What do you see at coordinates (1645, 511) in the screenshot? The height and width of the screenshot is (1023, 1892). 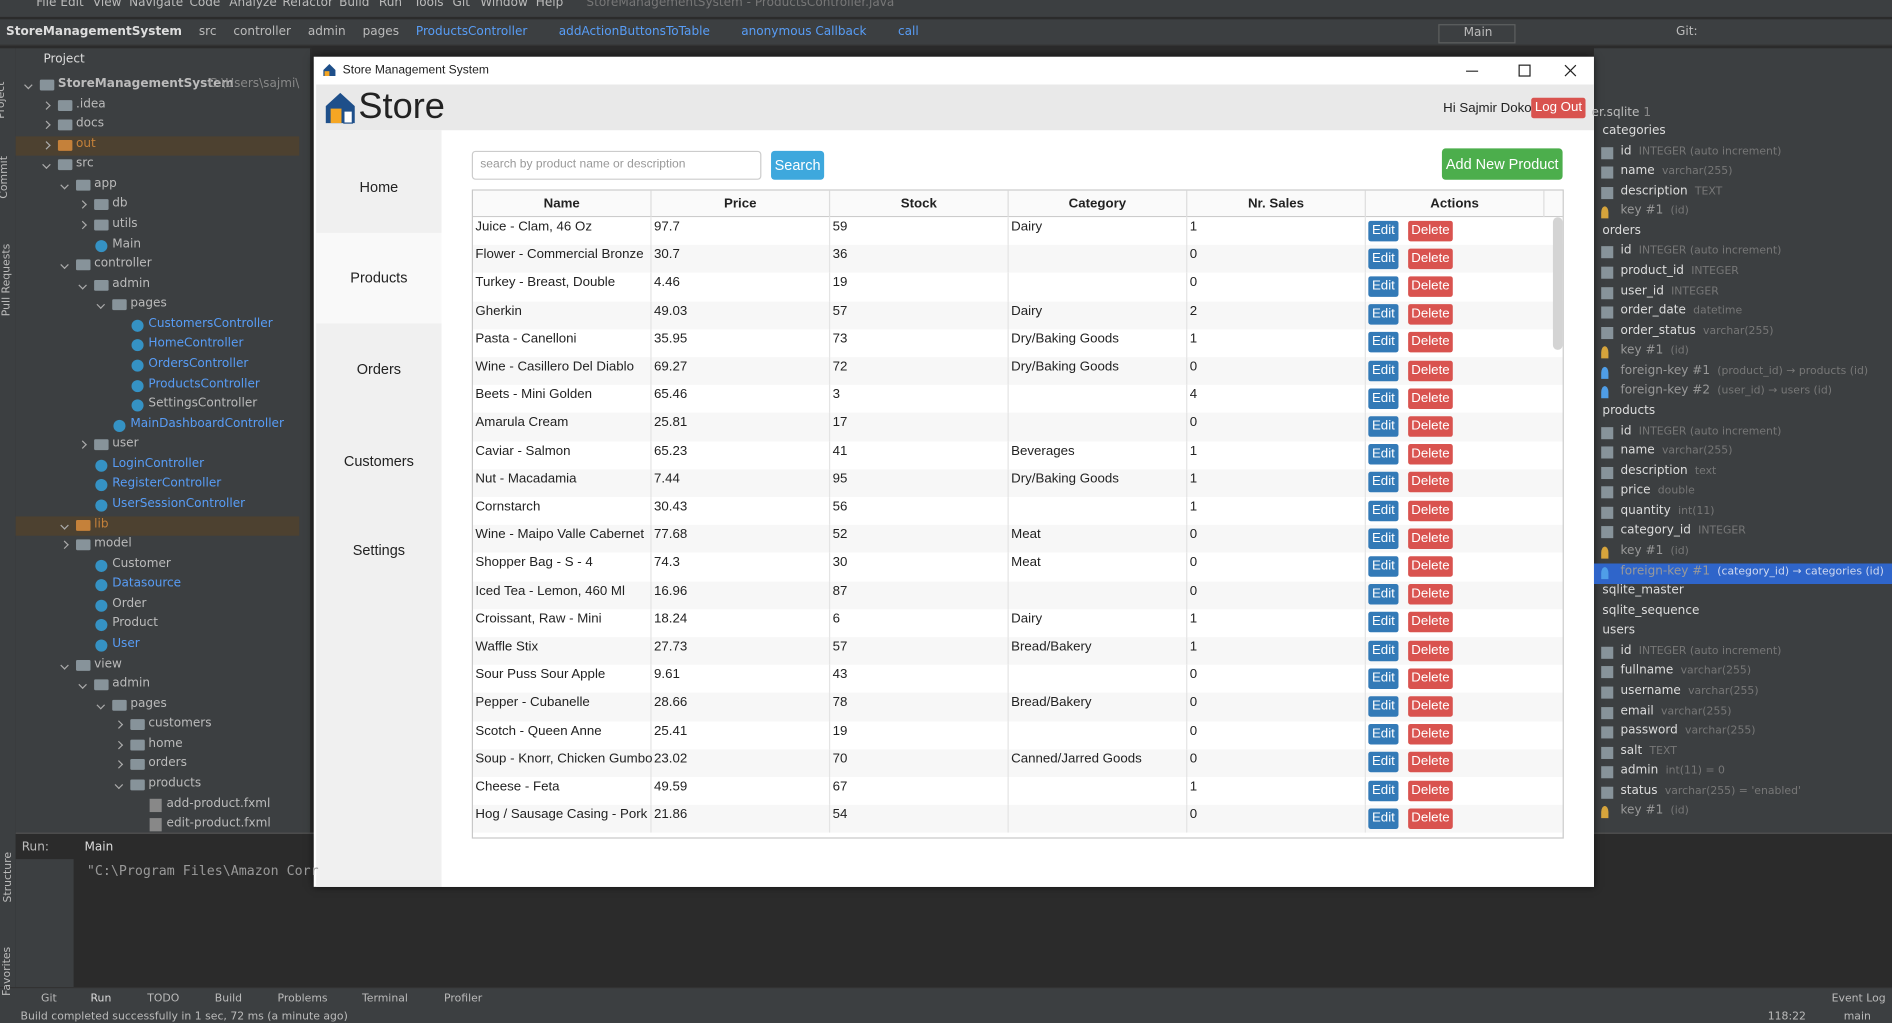 I see `db-item: quantity` at bounding box center [1645, 511].